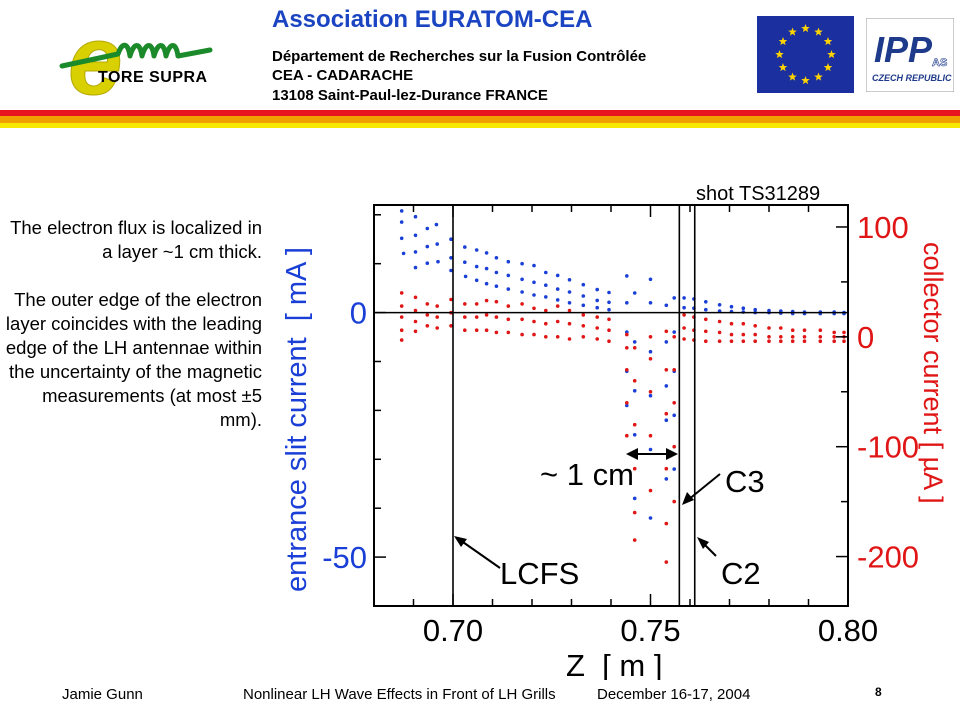  What do you see at coordinates (703, 543) in the screenshot?
I see `c2-arrow-head` at bounding box center [703, 543].